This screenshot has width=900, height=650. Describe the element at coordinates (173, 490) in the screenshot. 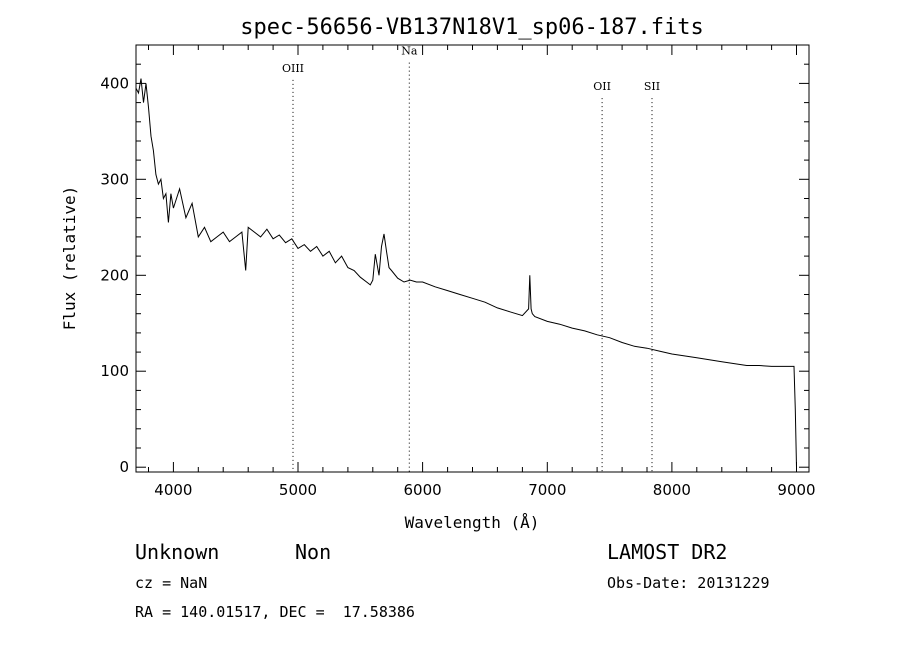

I see `x-tick-label: 4000` at that location.